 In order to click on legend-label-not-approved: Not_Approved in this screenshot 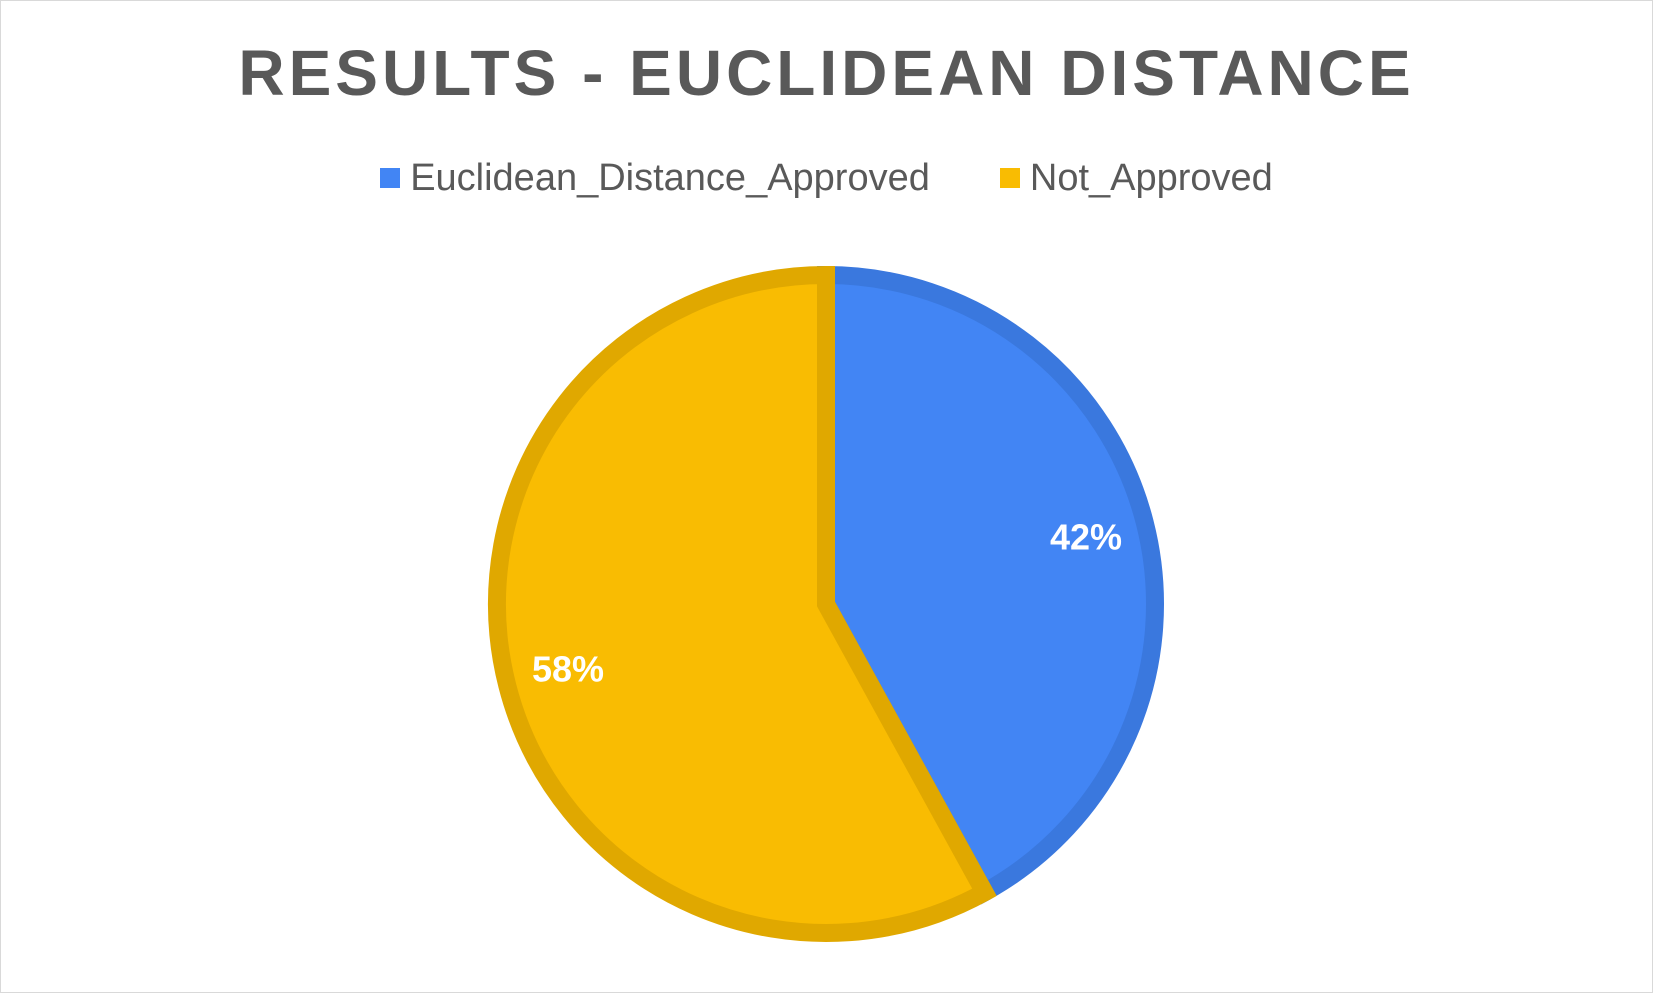, I will do `click(1151, 178)`.